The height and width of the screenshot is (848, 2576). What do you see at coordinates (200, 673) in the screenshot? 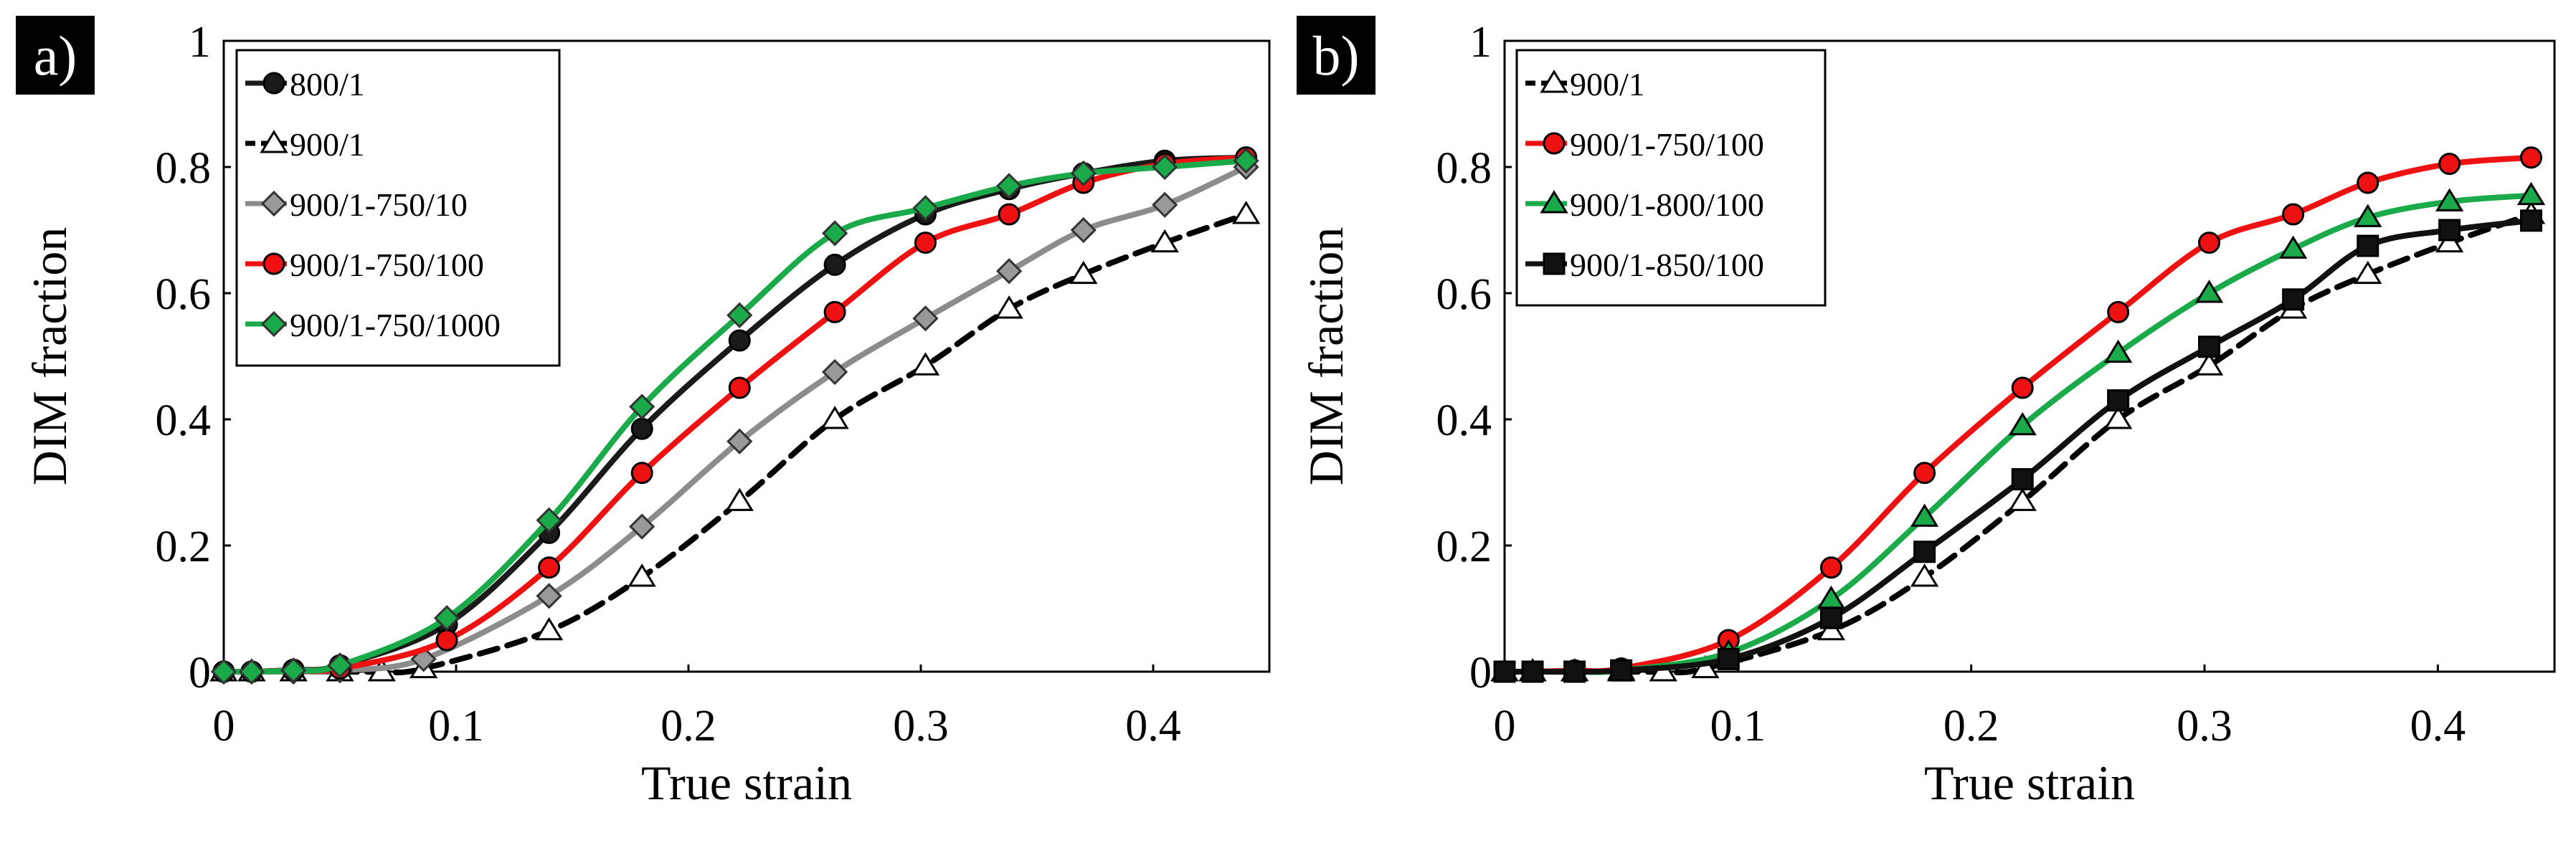
I see `y-tick-label: 0` at bounding box center [200, 673].